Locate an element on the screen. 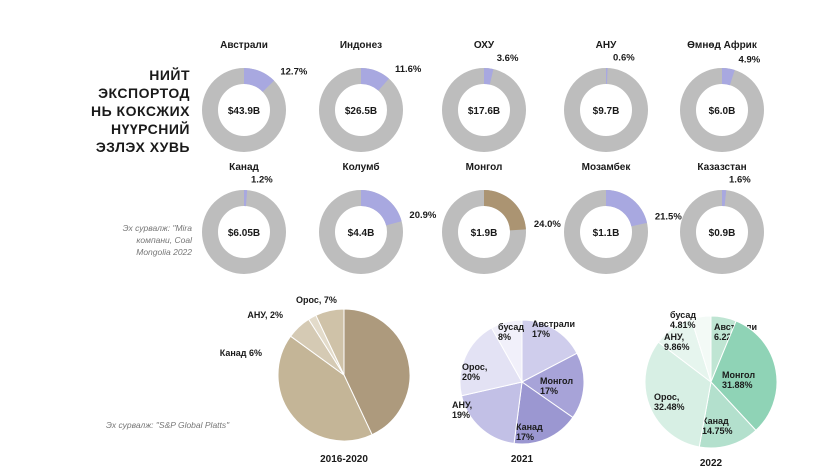 The image size is (825, 474). donut-country-label: Колумб is located at coordinates (360, 167).